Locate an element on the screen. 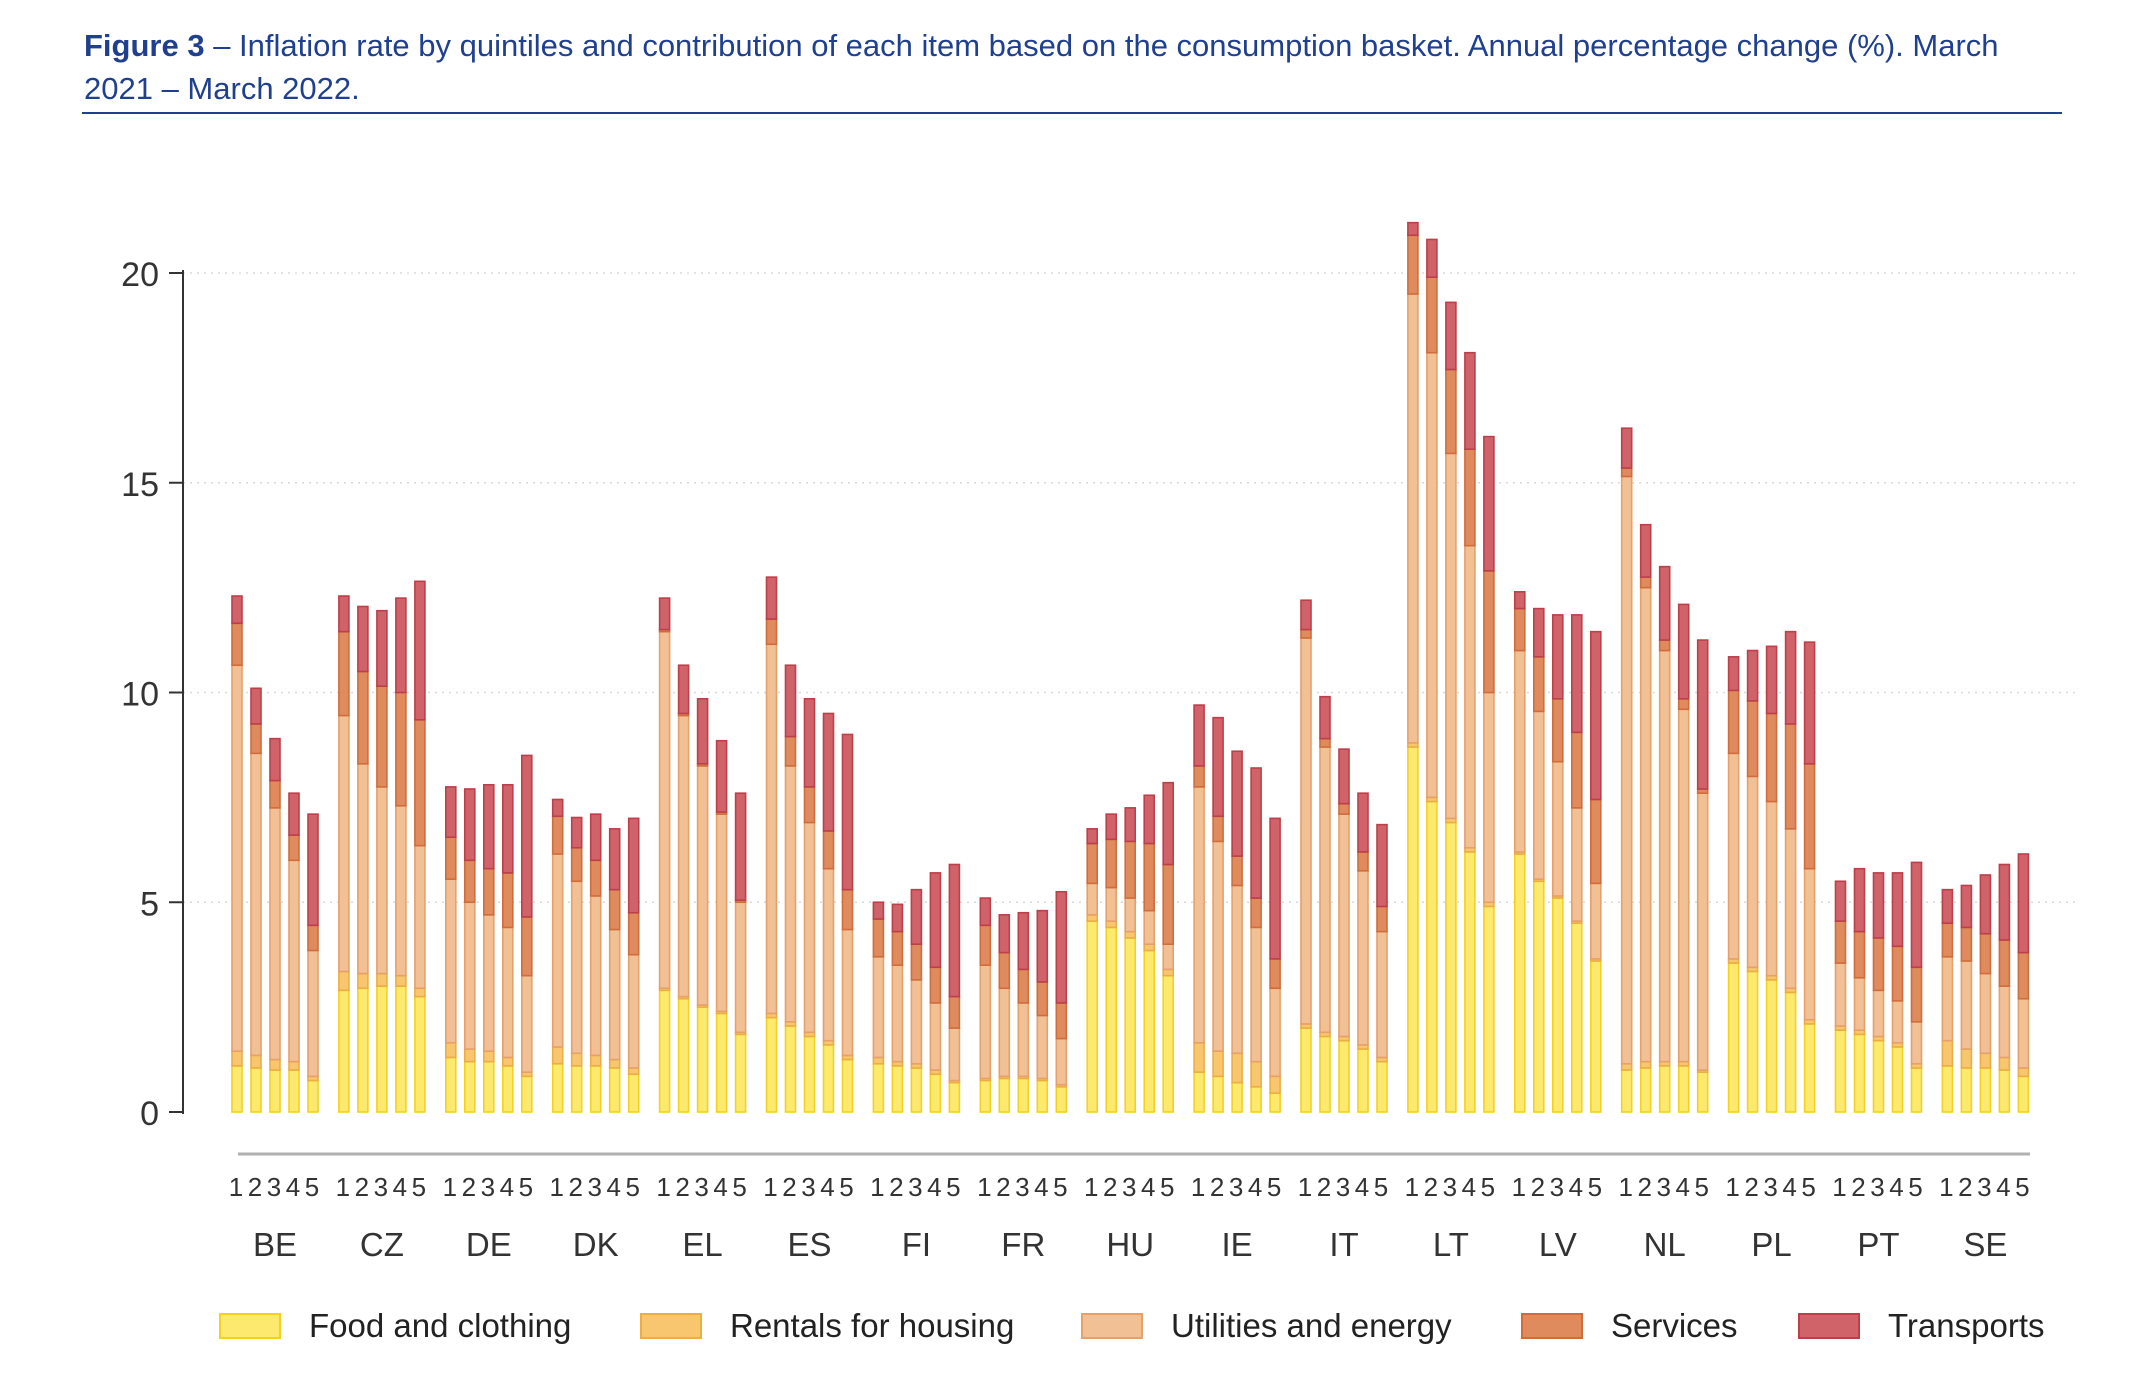 The image size is (2142, 1388). legend-item: Rentals for housing is located at coordinates (827, 1326).